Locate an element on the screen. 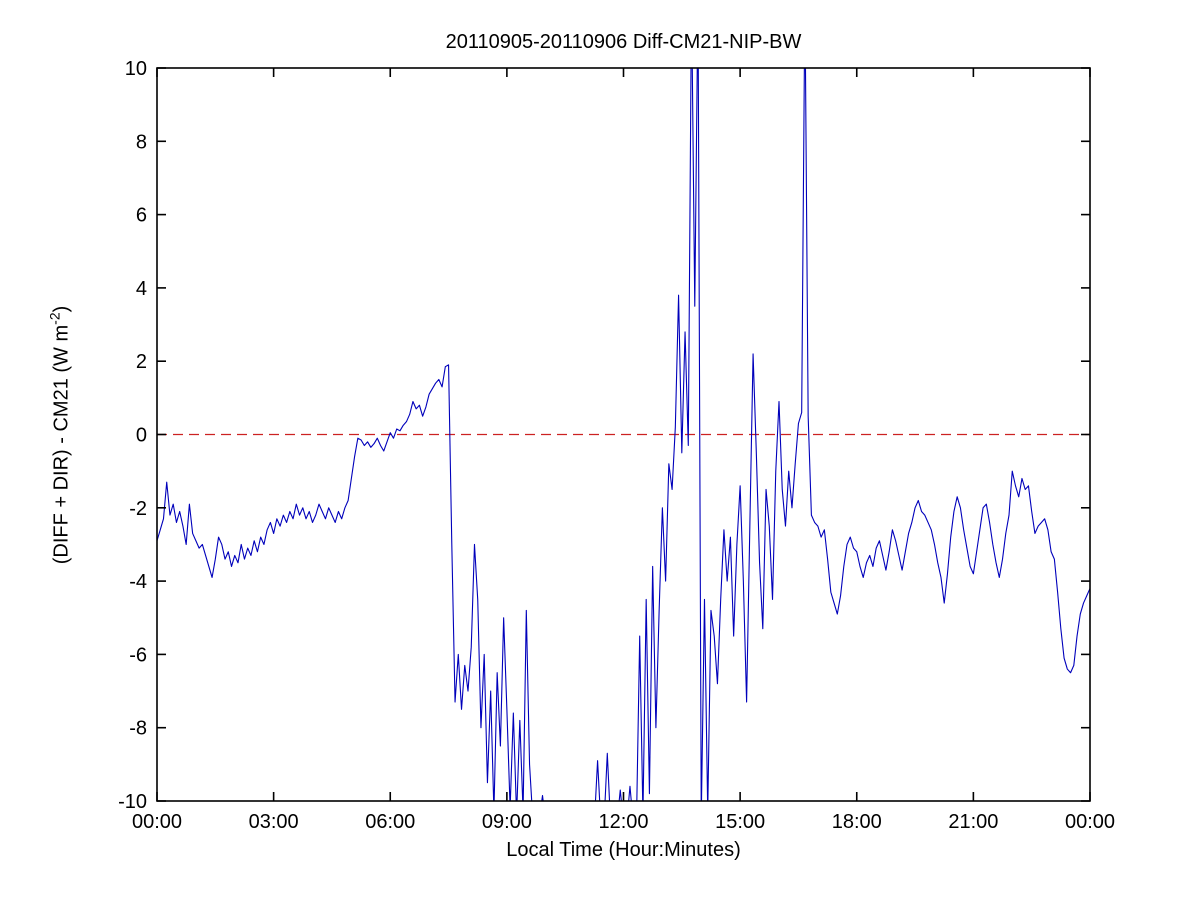 The image size is (1201, 901). x-tick-label: 15:00 is located at coordinates (740, 822).